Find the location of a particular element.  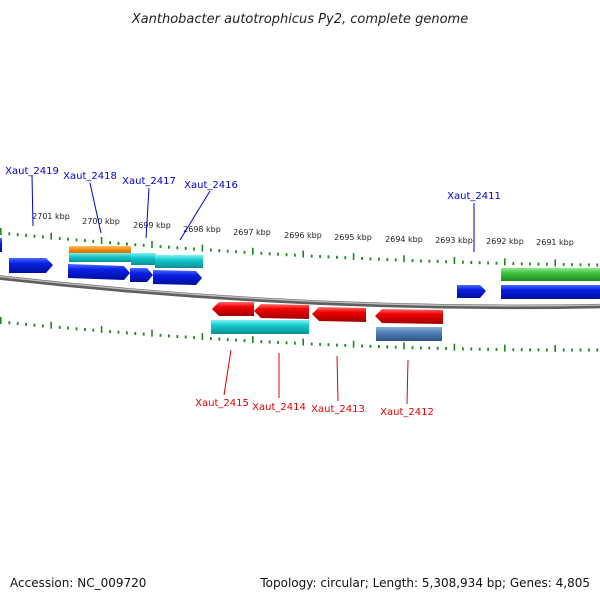

kbp-label: 2701 kbp is located at coordinates (51, 216).